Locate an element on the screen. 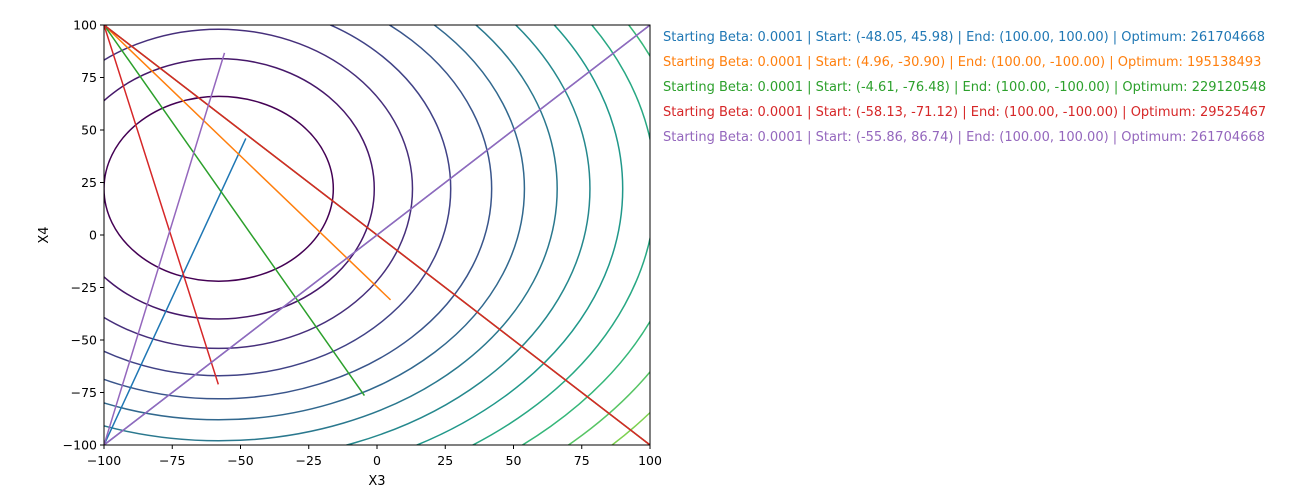 The width and height of the screenshot is (1300, 500). x-tick-label: 50 is located at coordinates (514, 460).